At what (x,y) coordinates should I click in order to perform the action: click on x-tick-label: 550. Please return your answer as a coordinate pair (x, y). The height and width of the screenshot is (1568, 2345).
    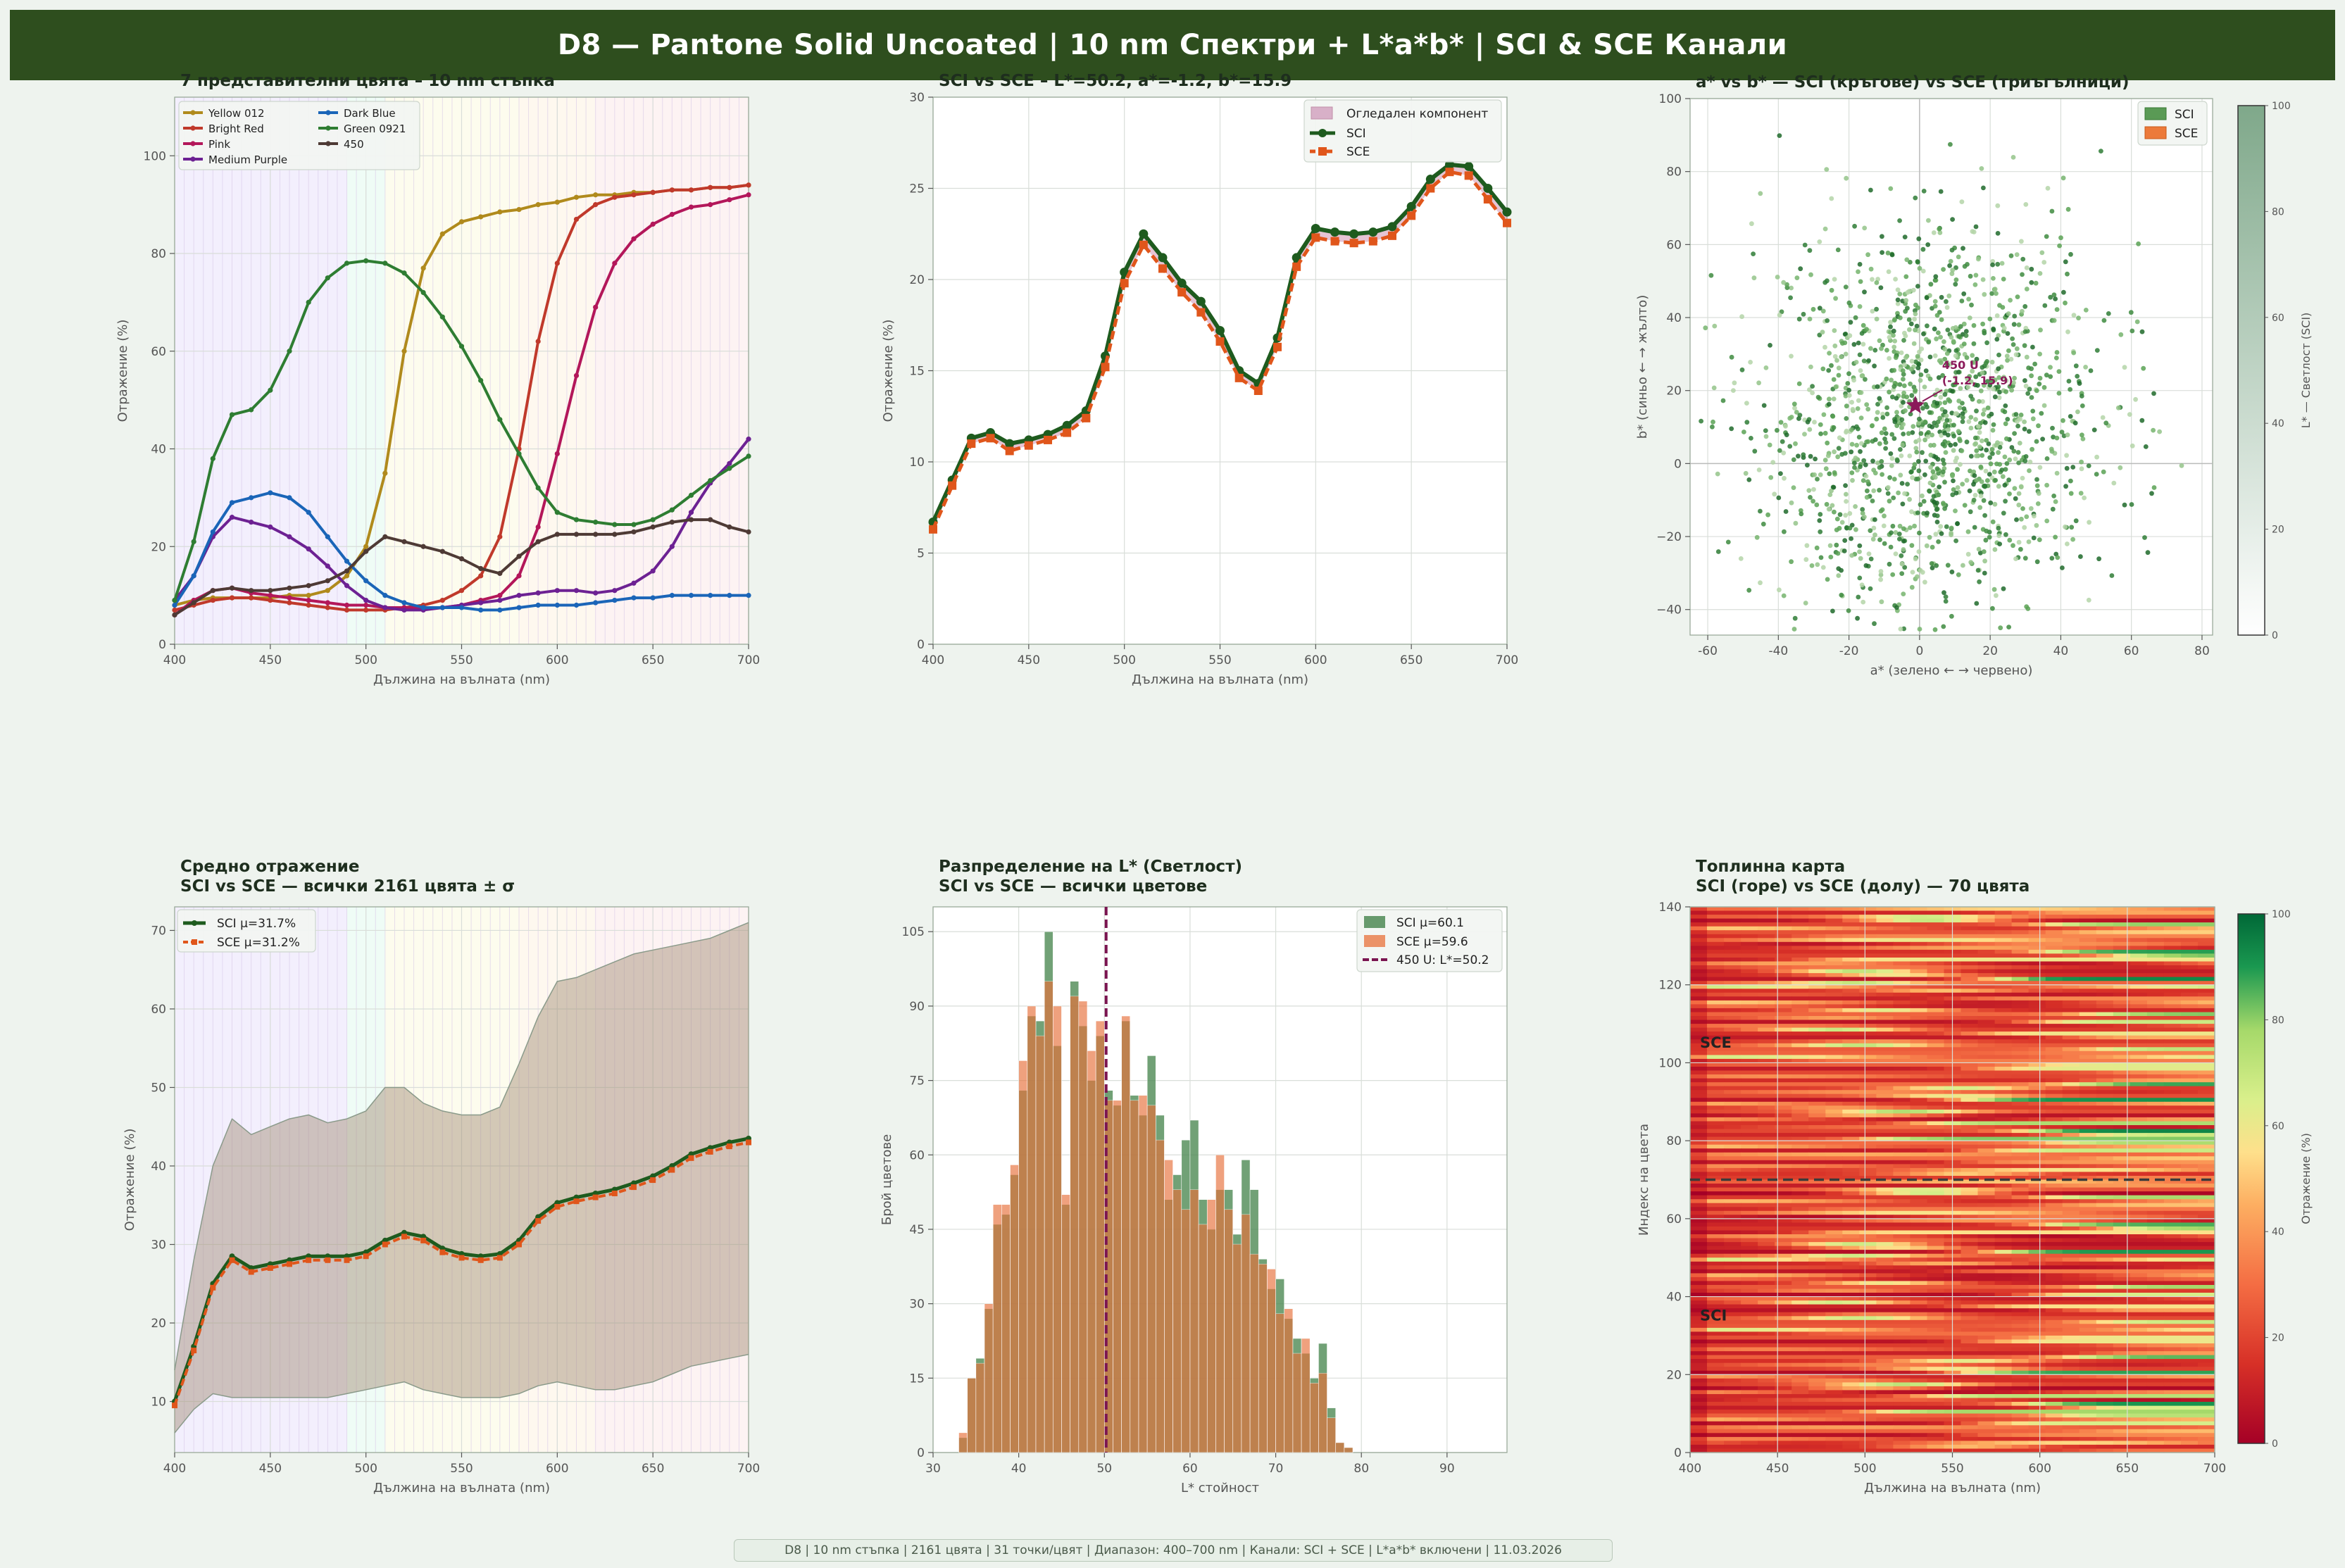
    Looking at the image, I should click on (461, 660).